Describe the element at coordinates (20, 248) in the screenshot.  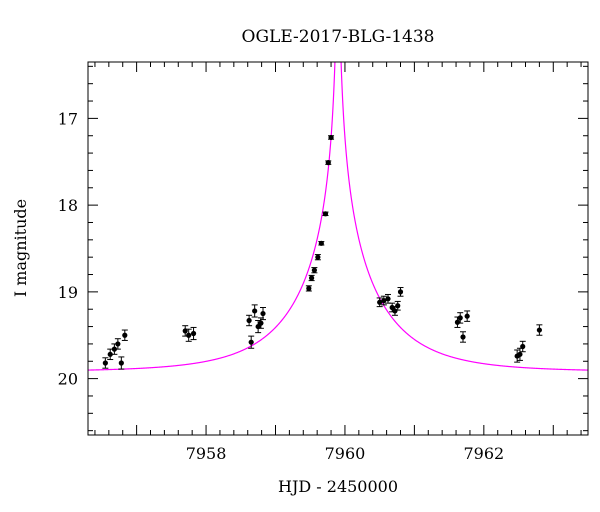
I see `y-axis-label: I magnitude` at that location.